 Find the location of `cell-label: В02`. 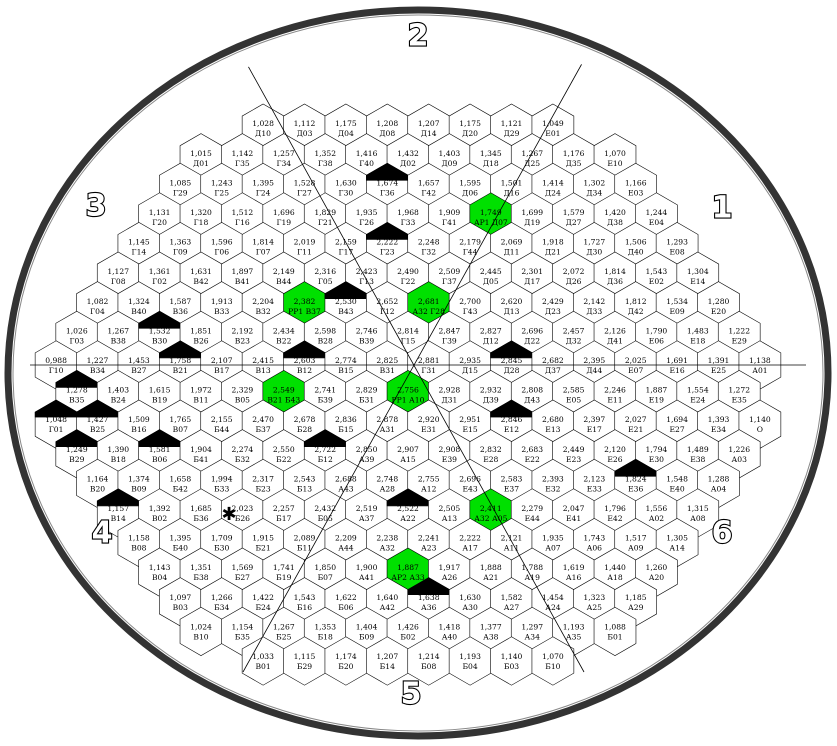

cell-label: В02 is located at coordinates (159, 518).